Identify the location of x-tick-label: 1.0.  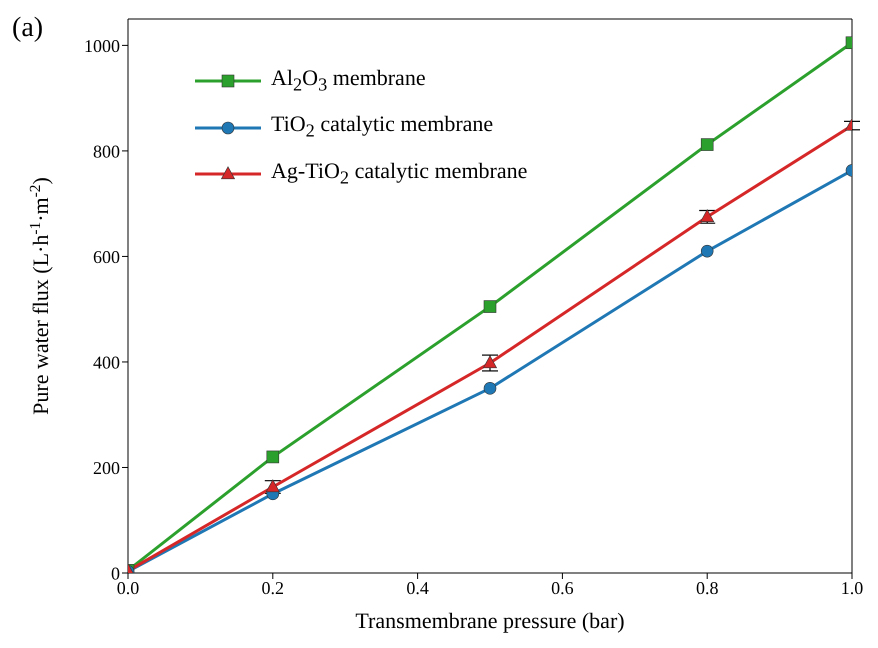
(852, 588).